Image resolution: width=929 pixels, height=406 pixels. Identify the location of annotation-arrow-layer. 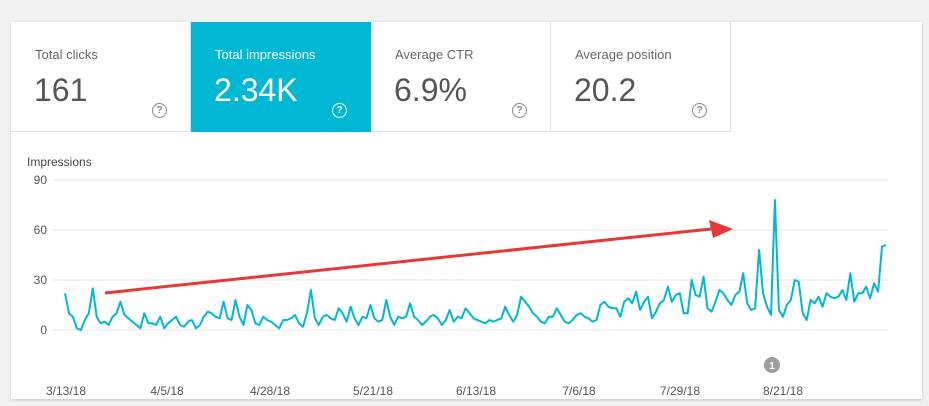
(418, 257).